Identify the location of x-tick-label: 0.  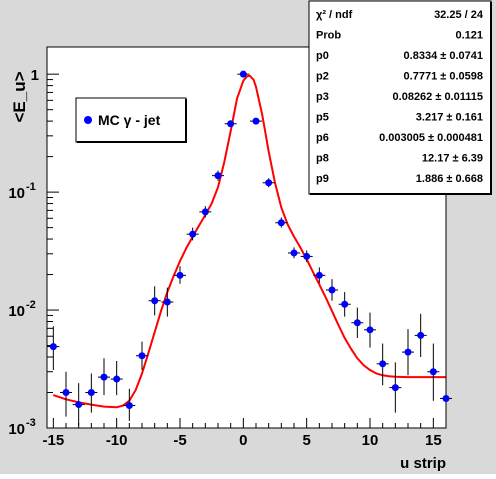
(243, 440).